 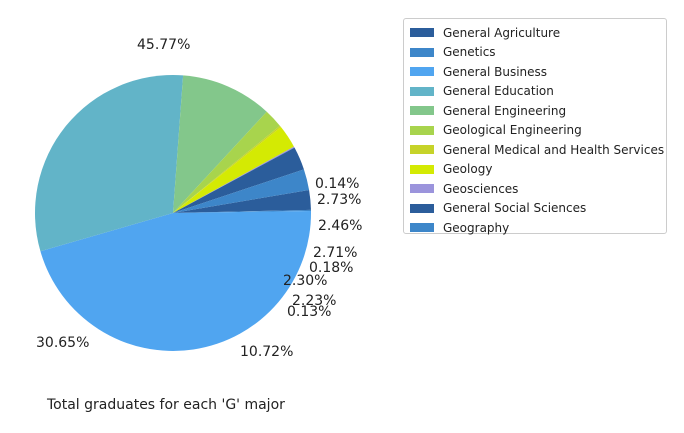 I want to click on pct-label: 10.72%, so click(x=266, y=352).